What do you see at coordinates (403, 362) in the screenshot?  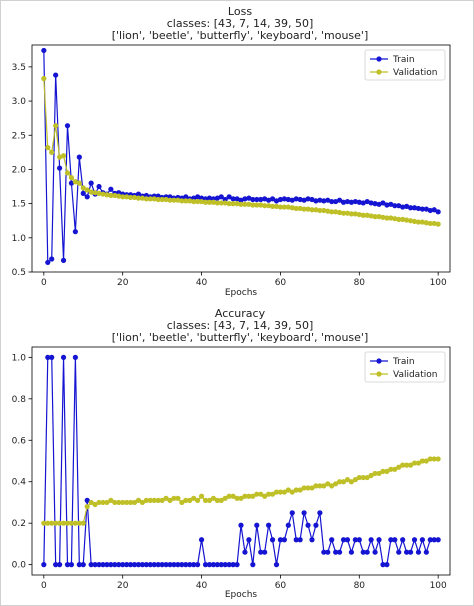 I see `accuracy-legend-train-label: Train` at bounding box center [403, 362].